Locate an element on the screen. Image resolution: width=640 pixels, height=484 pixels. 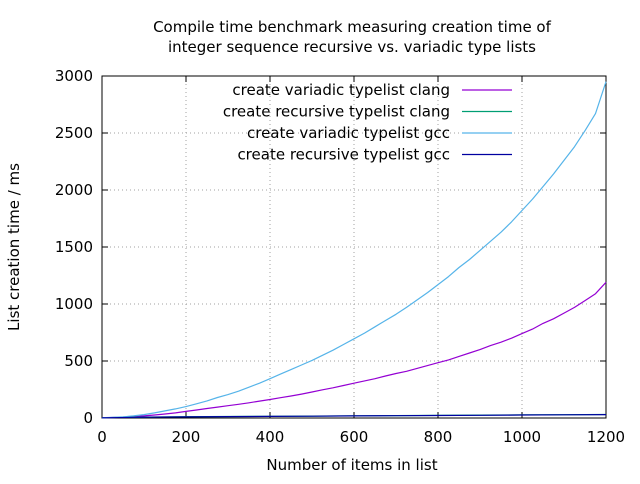
y-tick-label: 2000 is located at coordinates (74, 190).